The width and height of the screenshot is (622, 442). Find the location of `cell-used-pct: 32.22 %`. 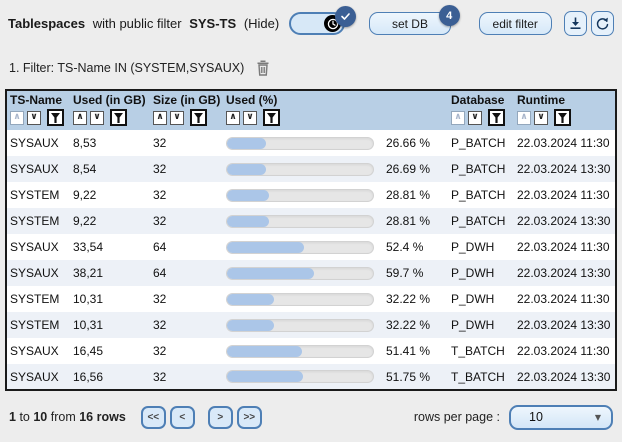

cell-used-pct: 32.22 % is located at coordinates (335, 299).